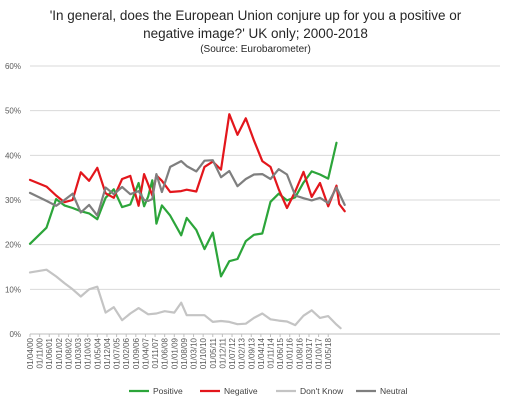  Describe the element at coordinates (13, 155) in the screenshot. I see `y-tick-label: 40%` at that location.